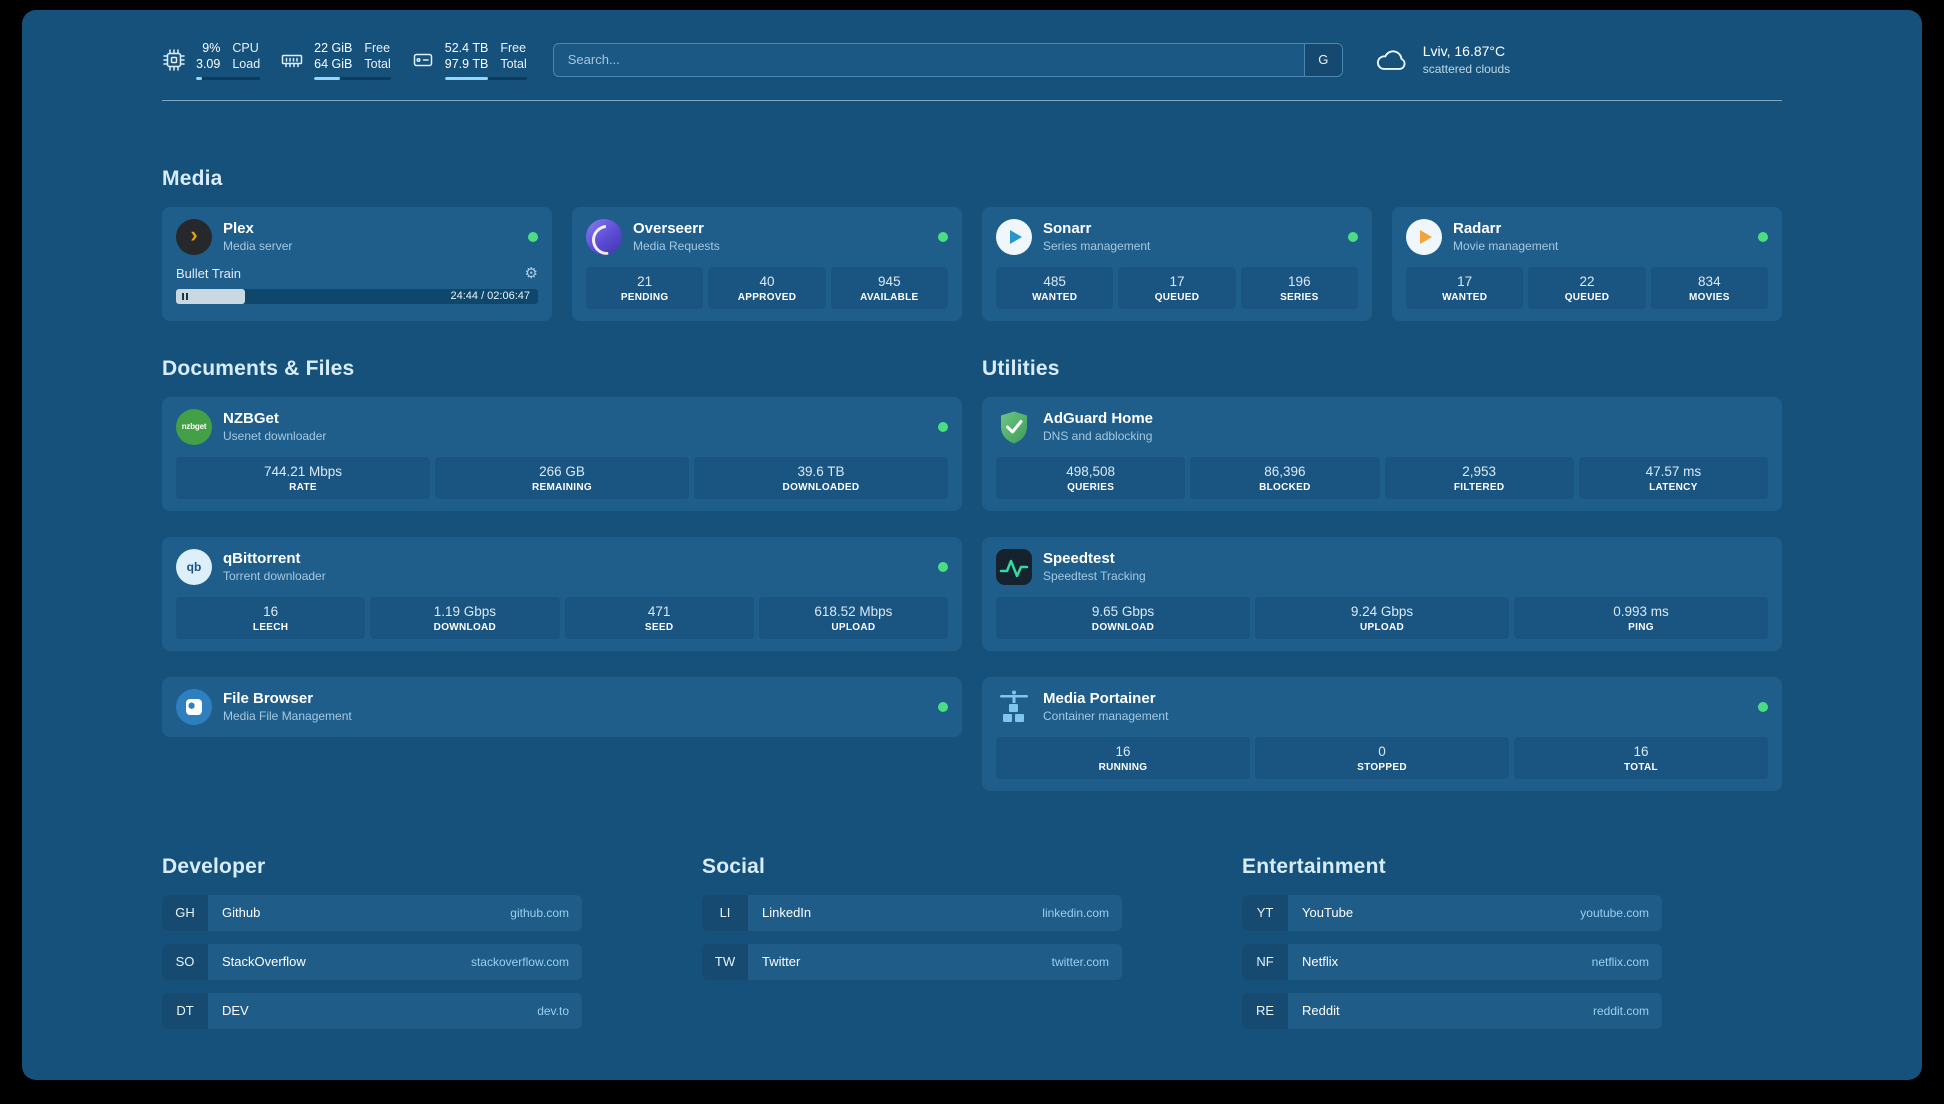 The height and width of the screenshot is (1104, 1944). Describe the element at coordinates (357, 285) in the screenshot. I see `plex-now-playing: Bullet Train ⚙ 24:44 / 02:06:47` at that location.